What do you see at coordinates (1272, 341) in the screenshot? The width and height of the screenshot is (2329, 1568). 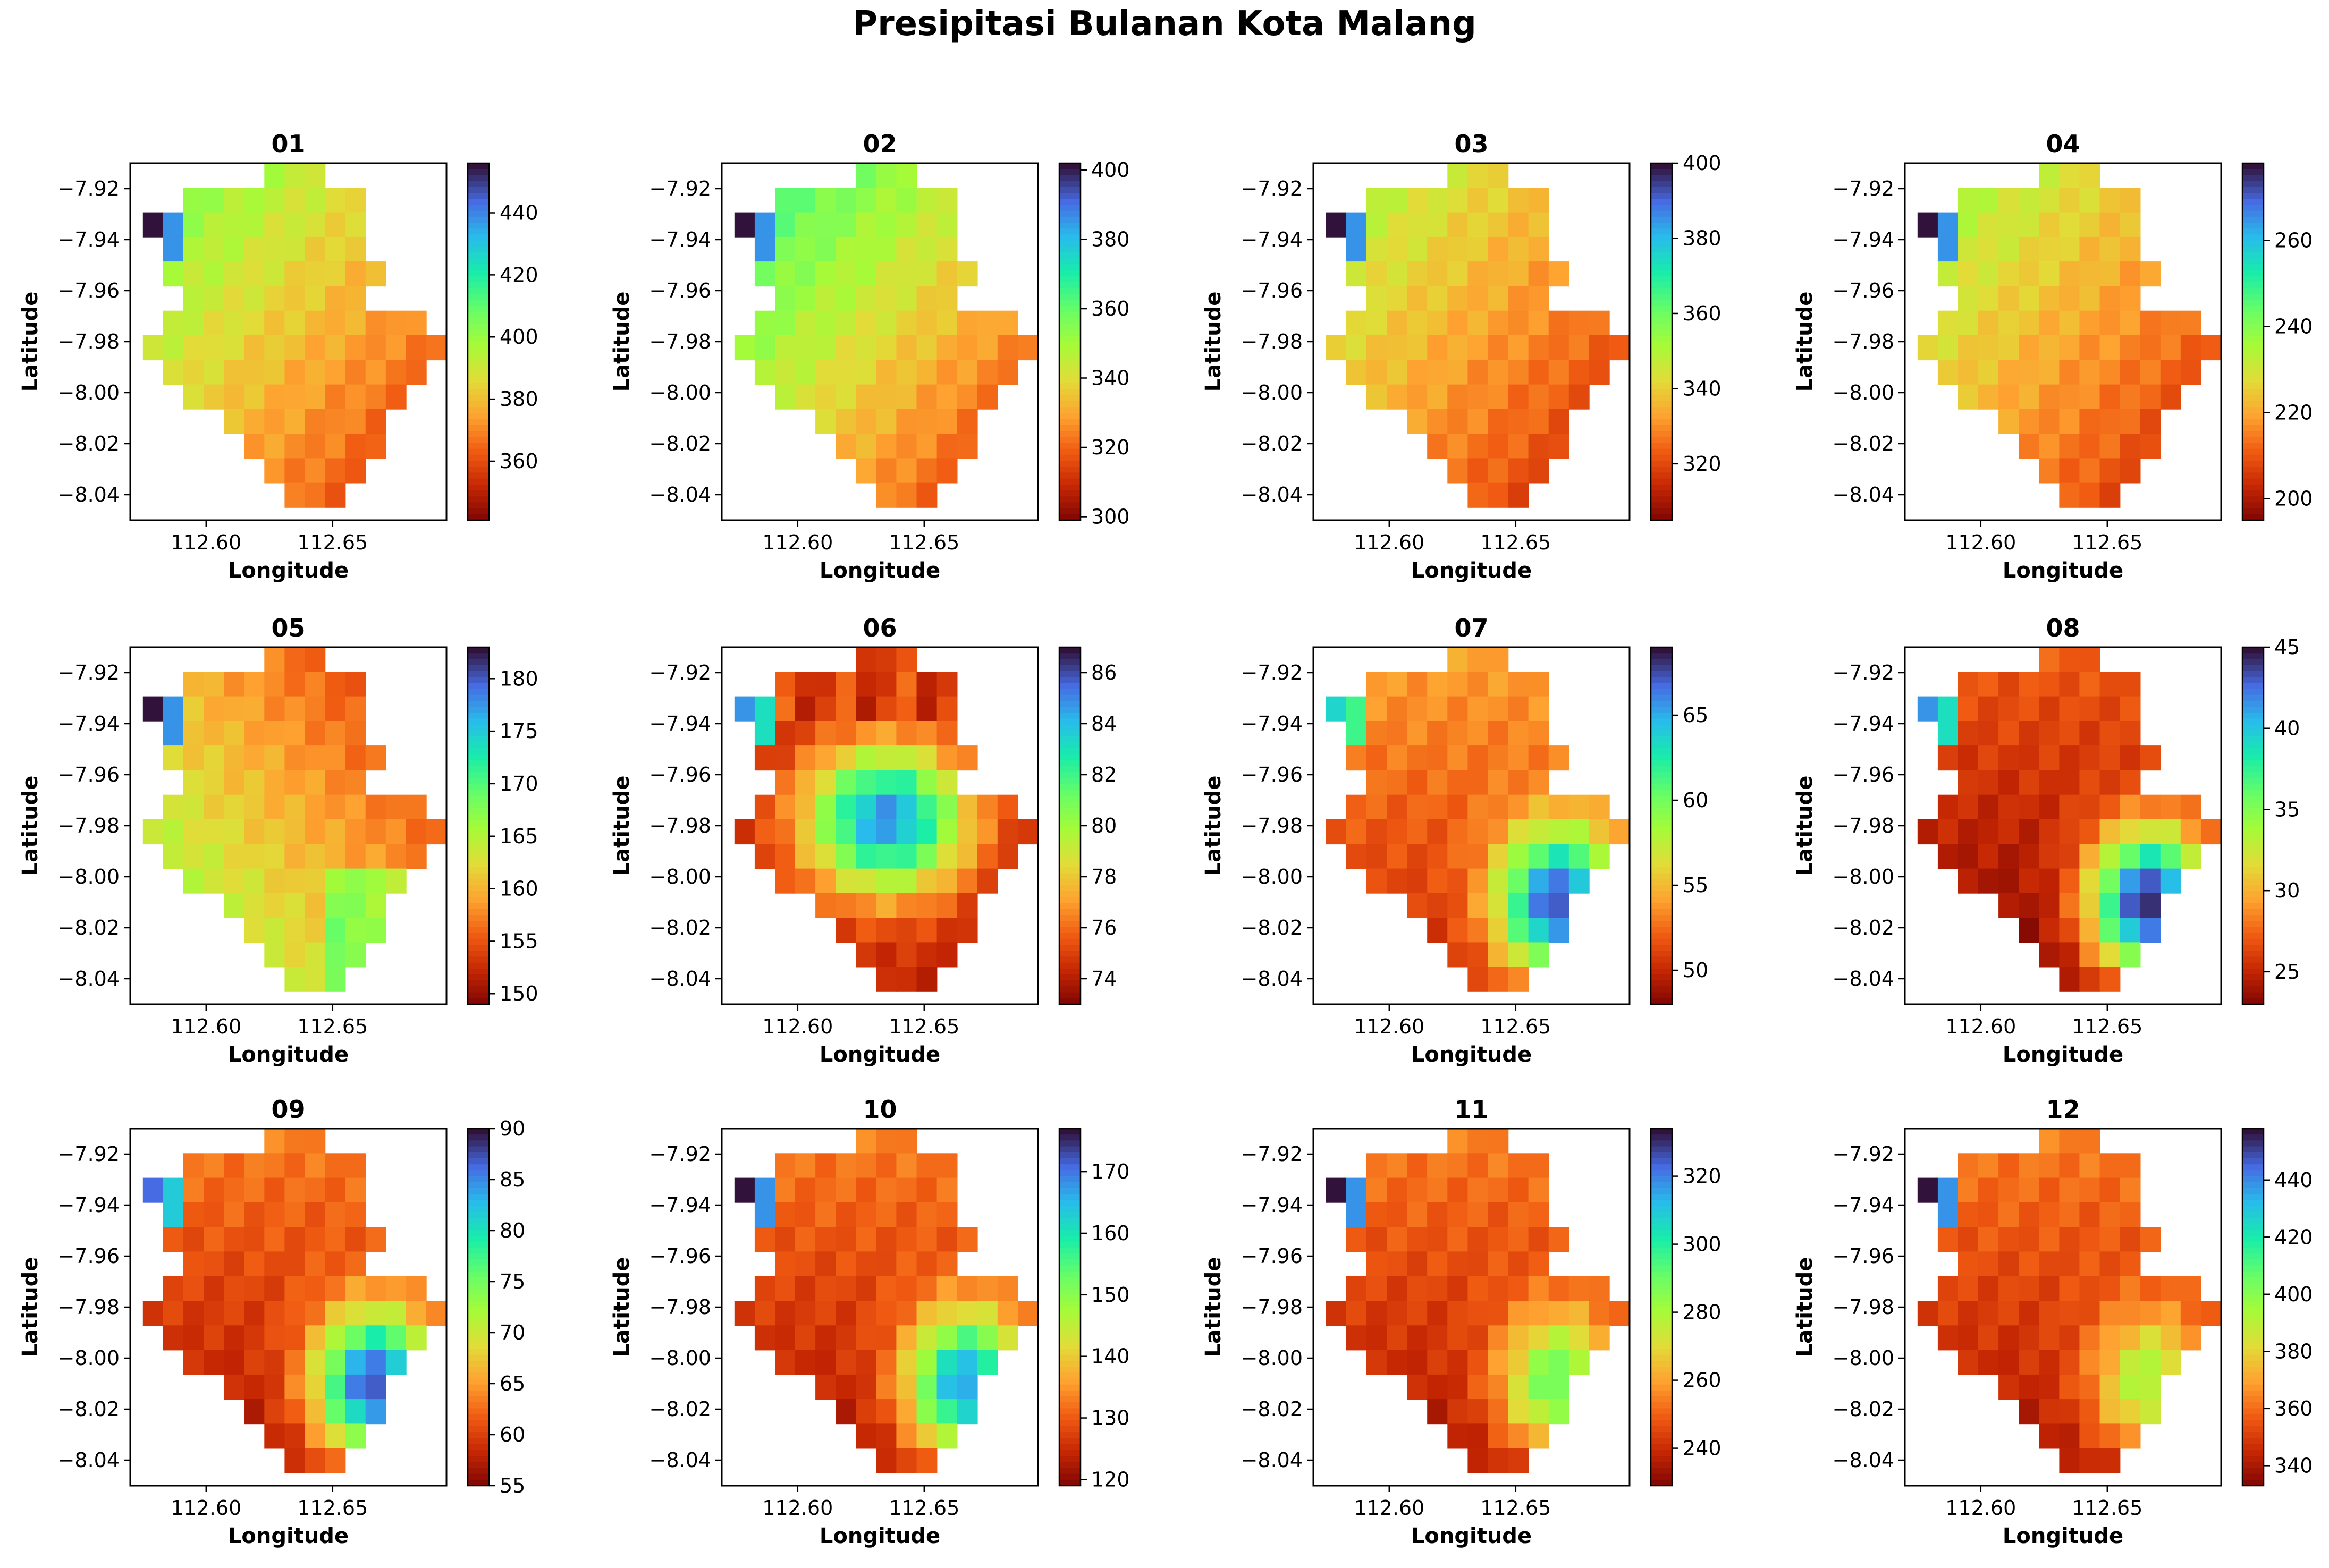 I see `y-tick-label: −7.98` at bounding box center [1272, 341].